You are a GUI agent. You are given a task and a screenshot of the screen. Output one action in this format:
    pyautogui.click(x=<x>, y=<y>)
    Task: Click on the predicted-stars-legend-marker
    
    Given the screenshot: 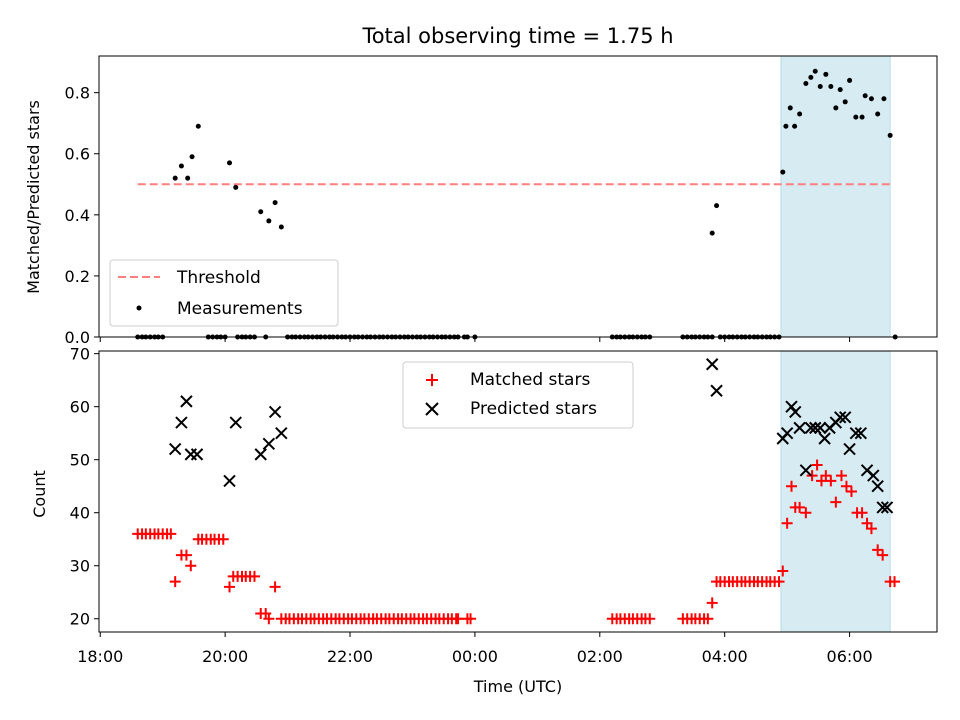 What is the action you would take?
    pyautogui.click(x=432, y=409)
    